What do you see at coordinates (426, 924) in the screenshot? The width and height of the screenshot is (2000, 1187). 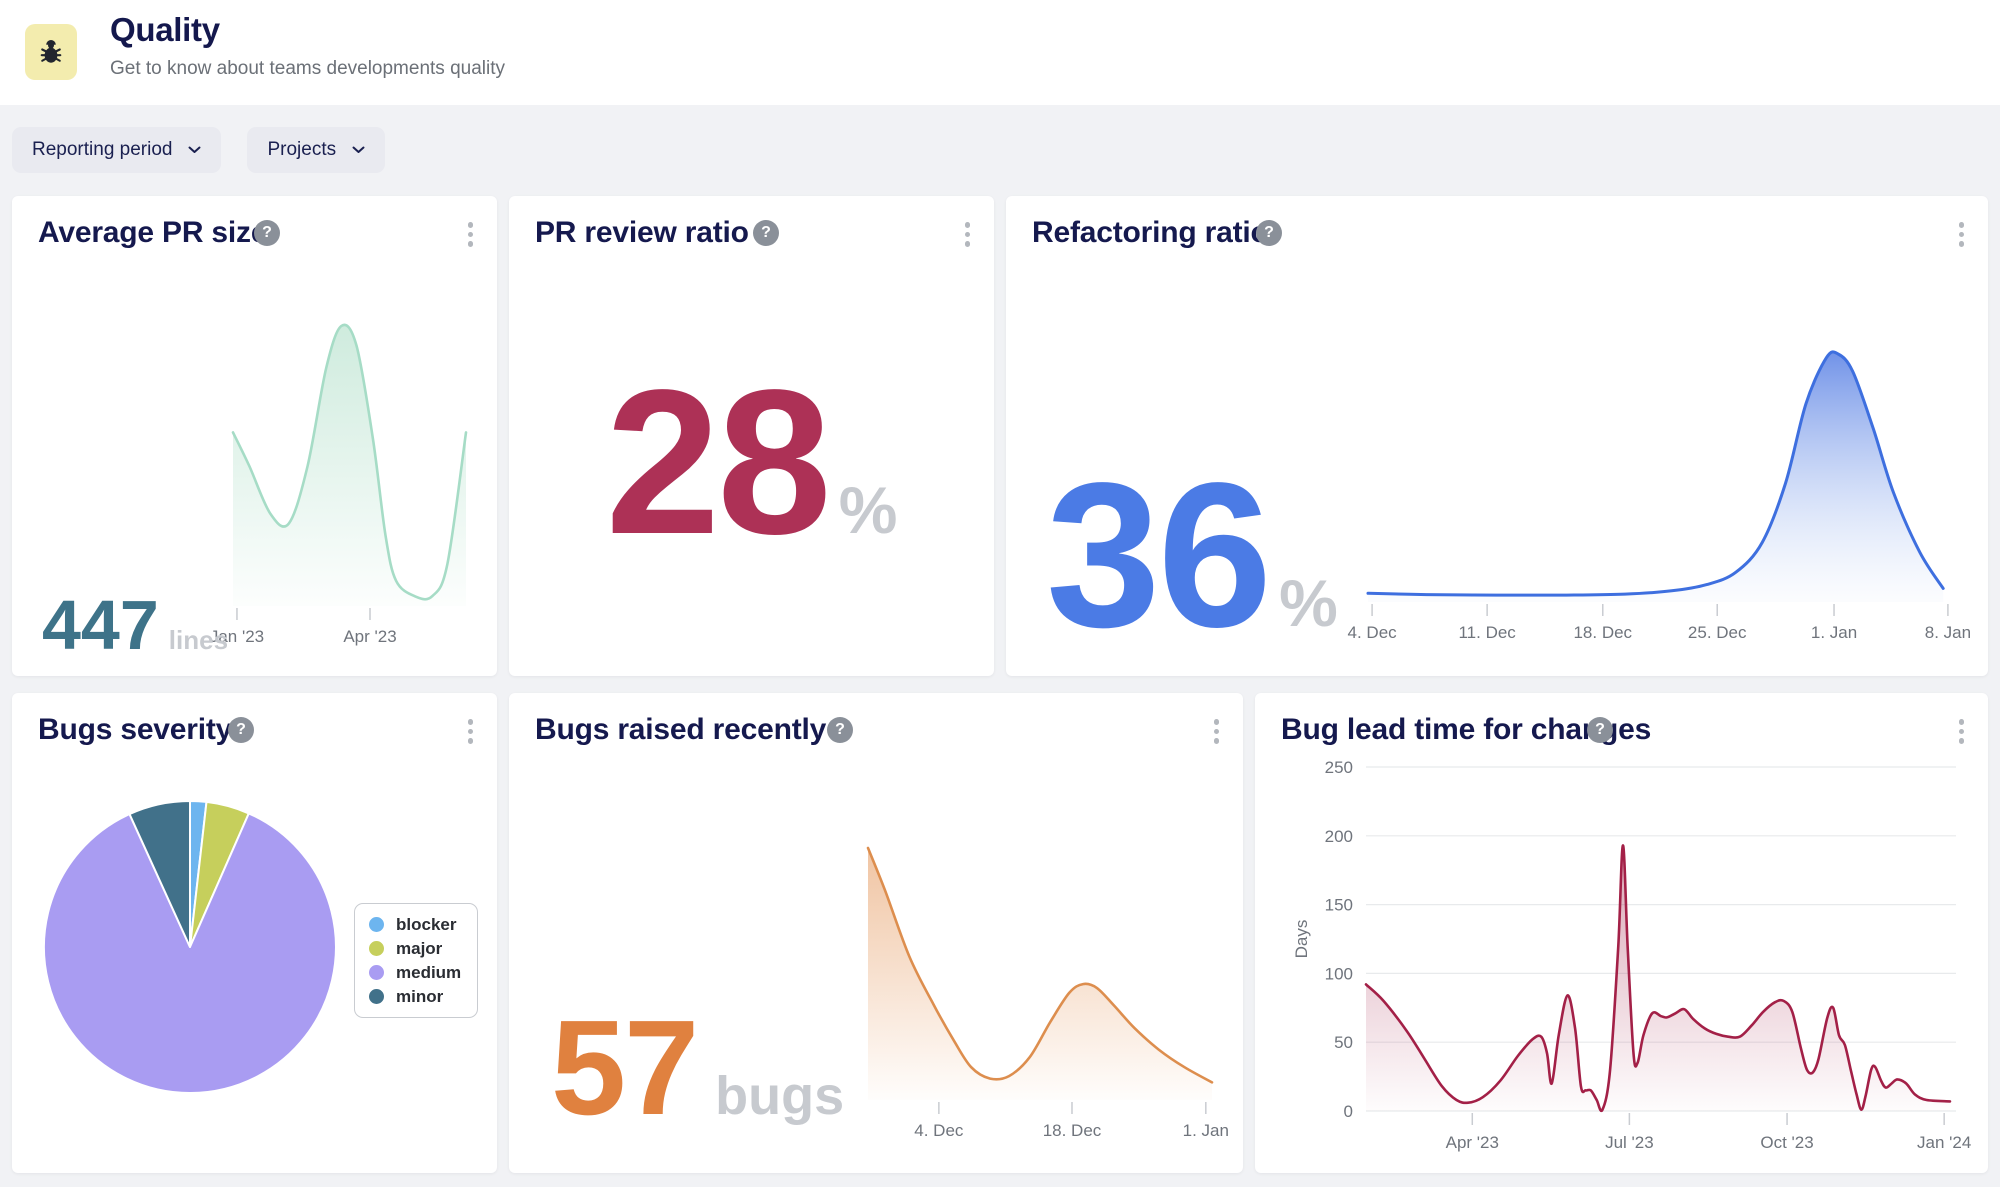 I see `legend-label: blocker` at bounding box center [426, 924].